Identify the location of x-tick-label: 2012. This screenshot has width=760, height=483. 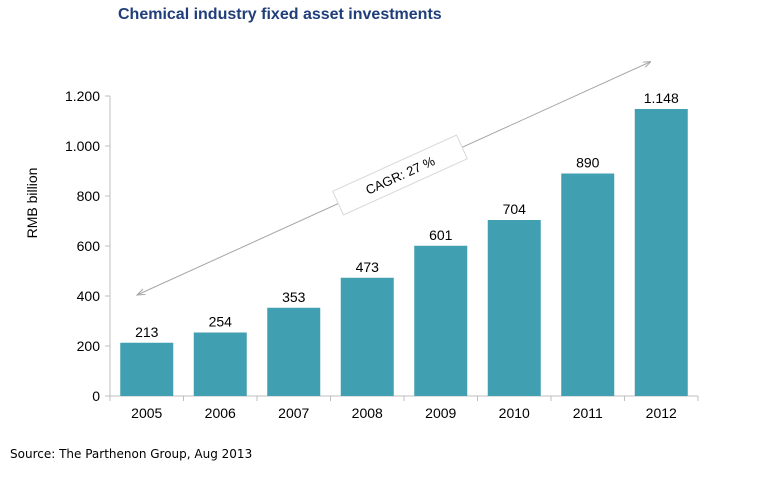
(661, 413).